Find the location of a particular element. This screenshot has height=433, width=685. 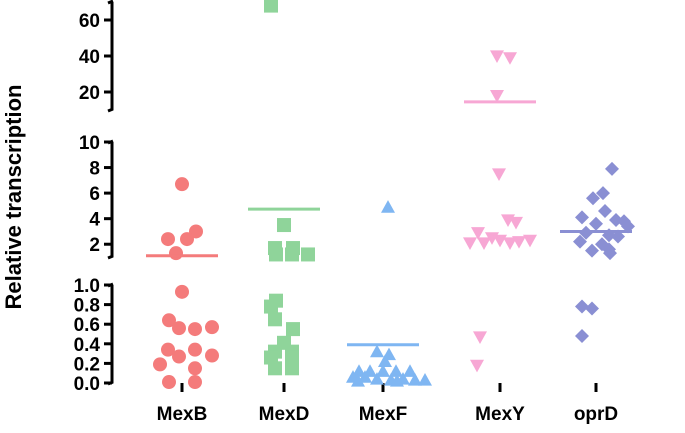

y-tick-label: 0.4 is located at coordinates (87, 345).